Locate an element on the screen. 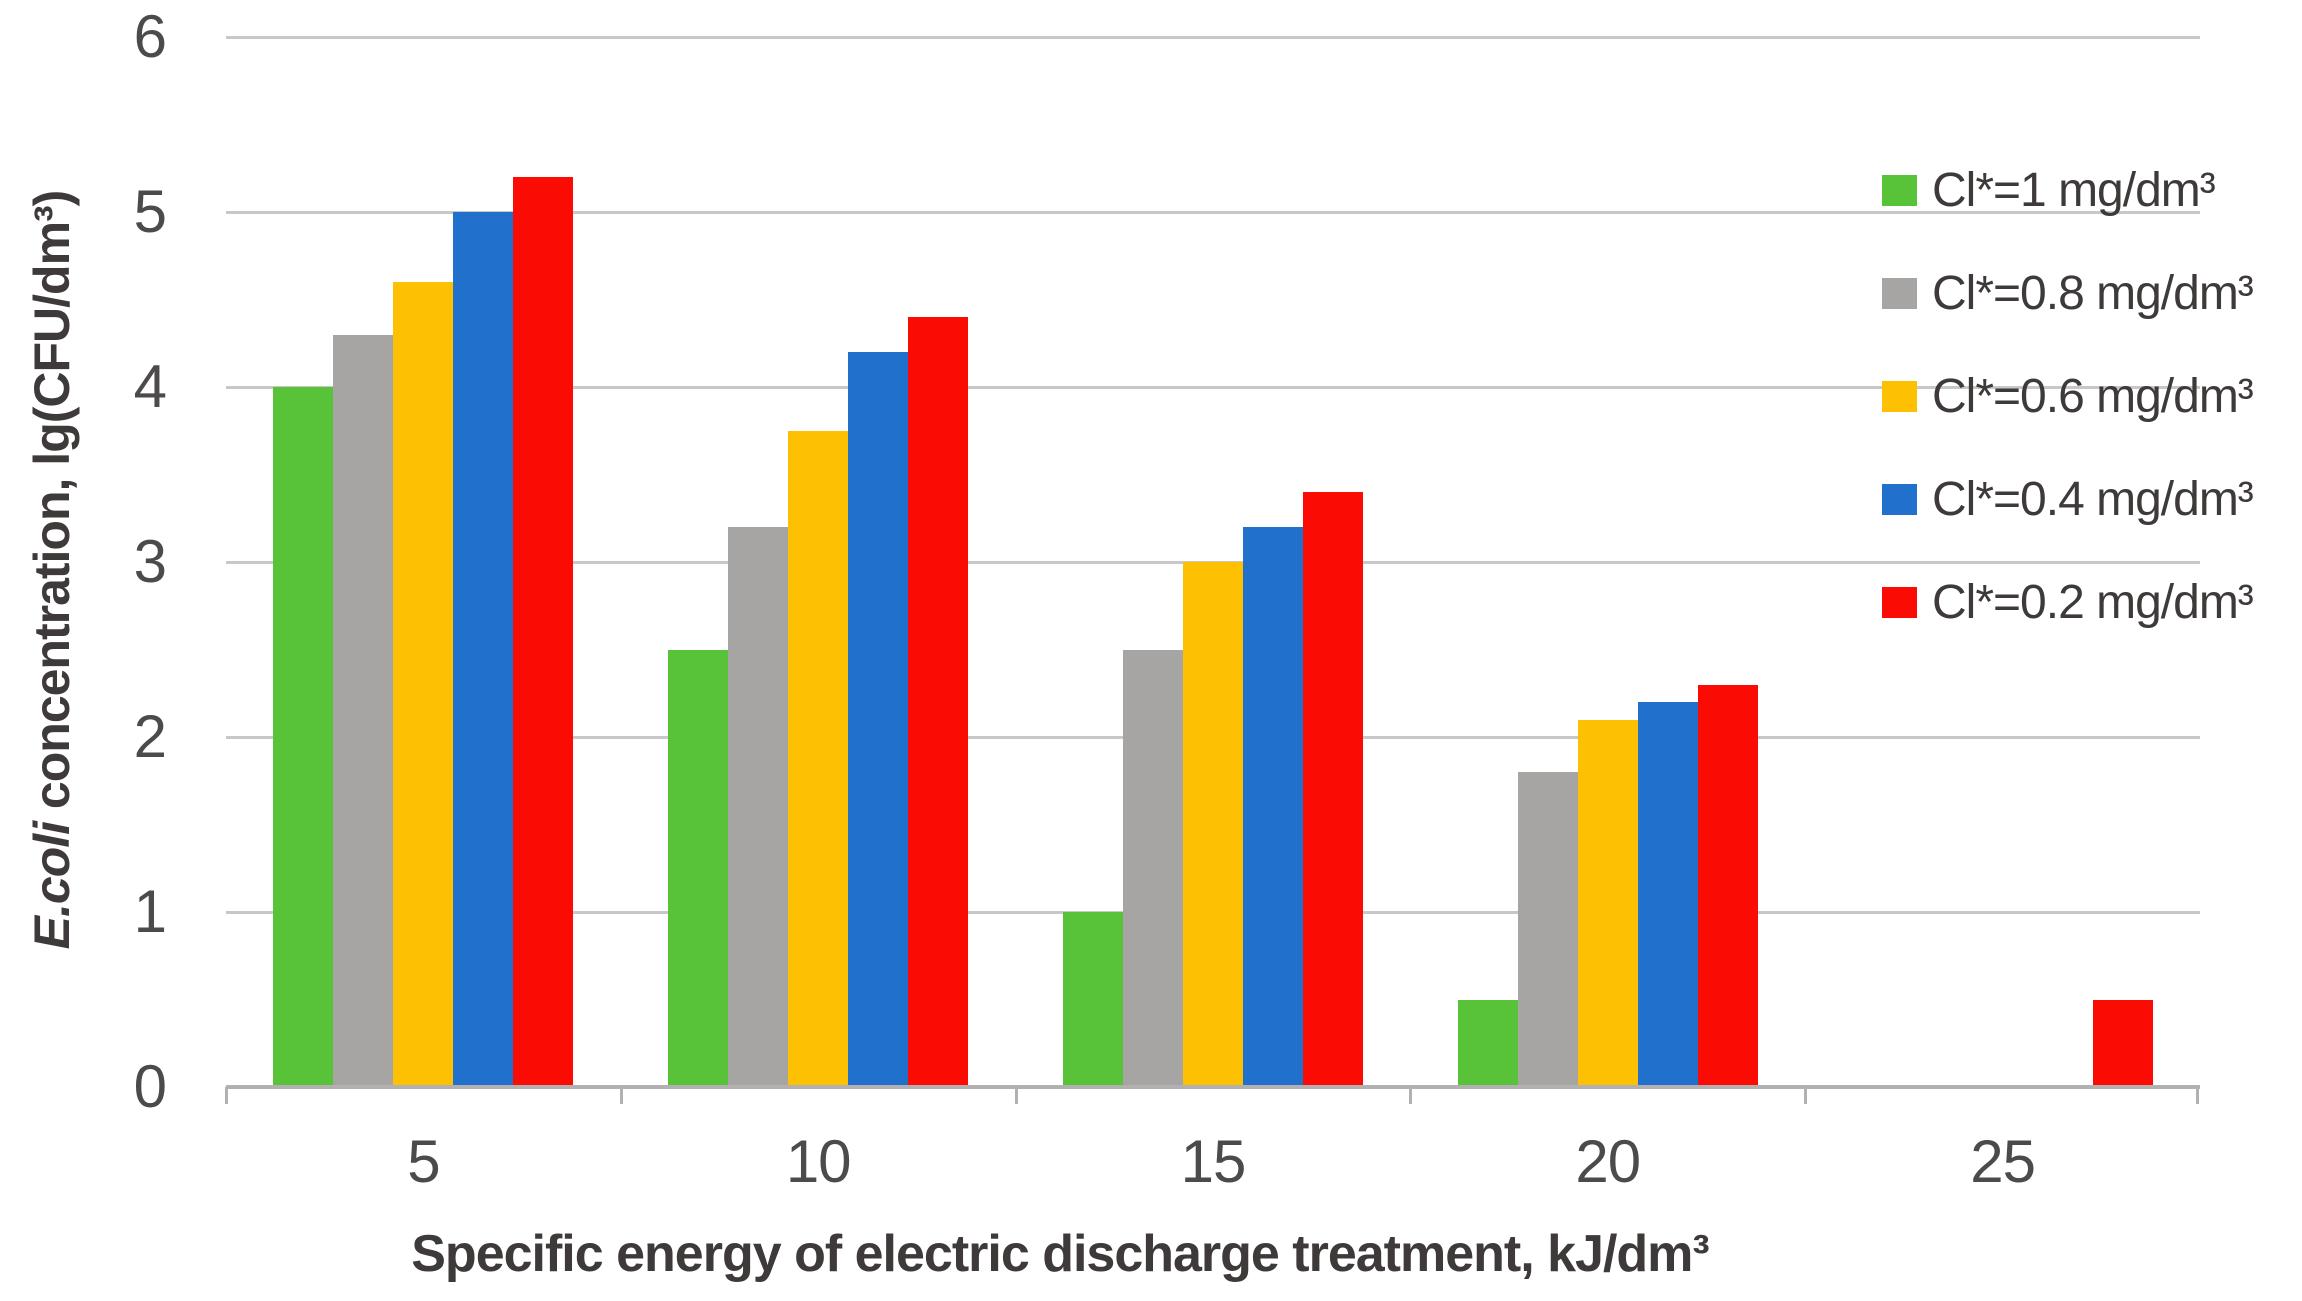 This screenshot has height=1301, width=2302. legend-label: Cl*=0.8 mg/dm³ is located at coordinates (2093, 293).